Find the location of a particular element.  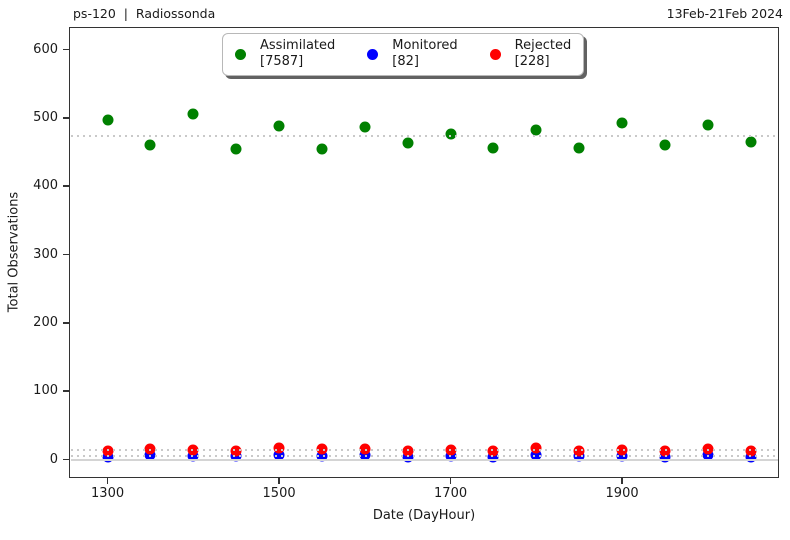

date-range-label: 13Feb-21Feb 2024 is located at coordinates (724, 13).